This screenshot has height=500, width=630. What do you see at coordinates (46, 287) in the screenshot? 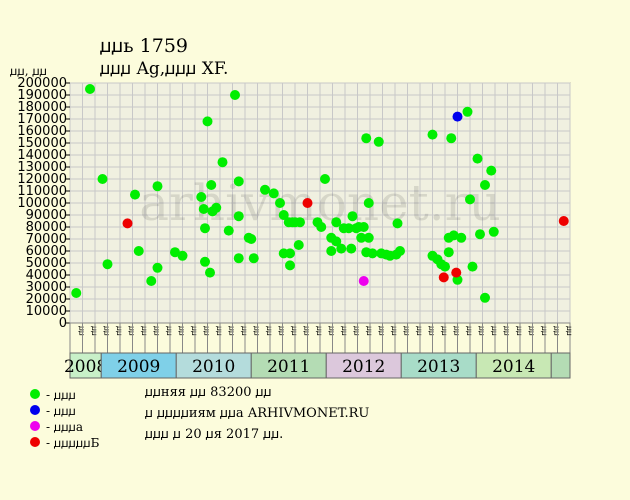
I see `y-tick-label: 30000` at bounding box center [46, 287].